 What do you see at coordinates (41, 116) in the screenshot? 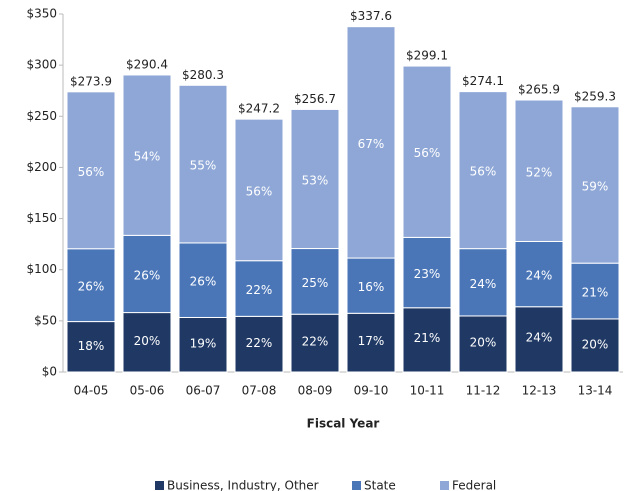
I see `y-tick-label: $250` at bounding box center [41, 116].